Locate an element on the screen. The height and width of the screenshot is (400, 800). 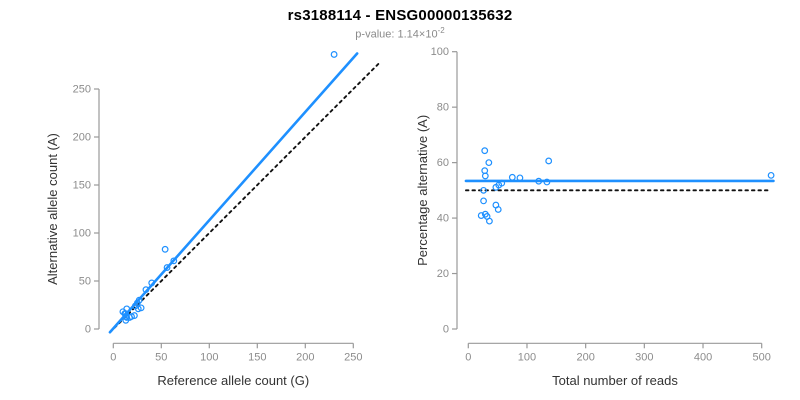
x-tick-label: 500 is located at coordinates (762, 357).